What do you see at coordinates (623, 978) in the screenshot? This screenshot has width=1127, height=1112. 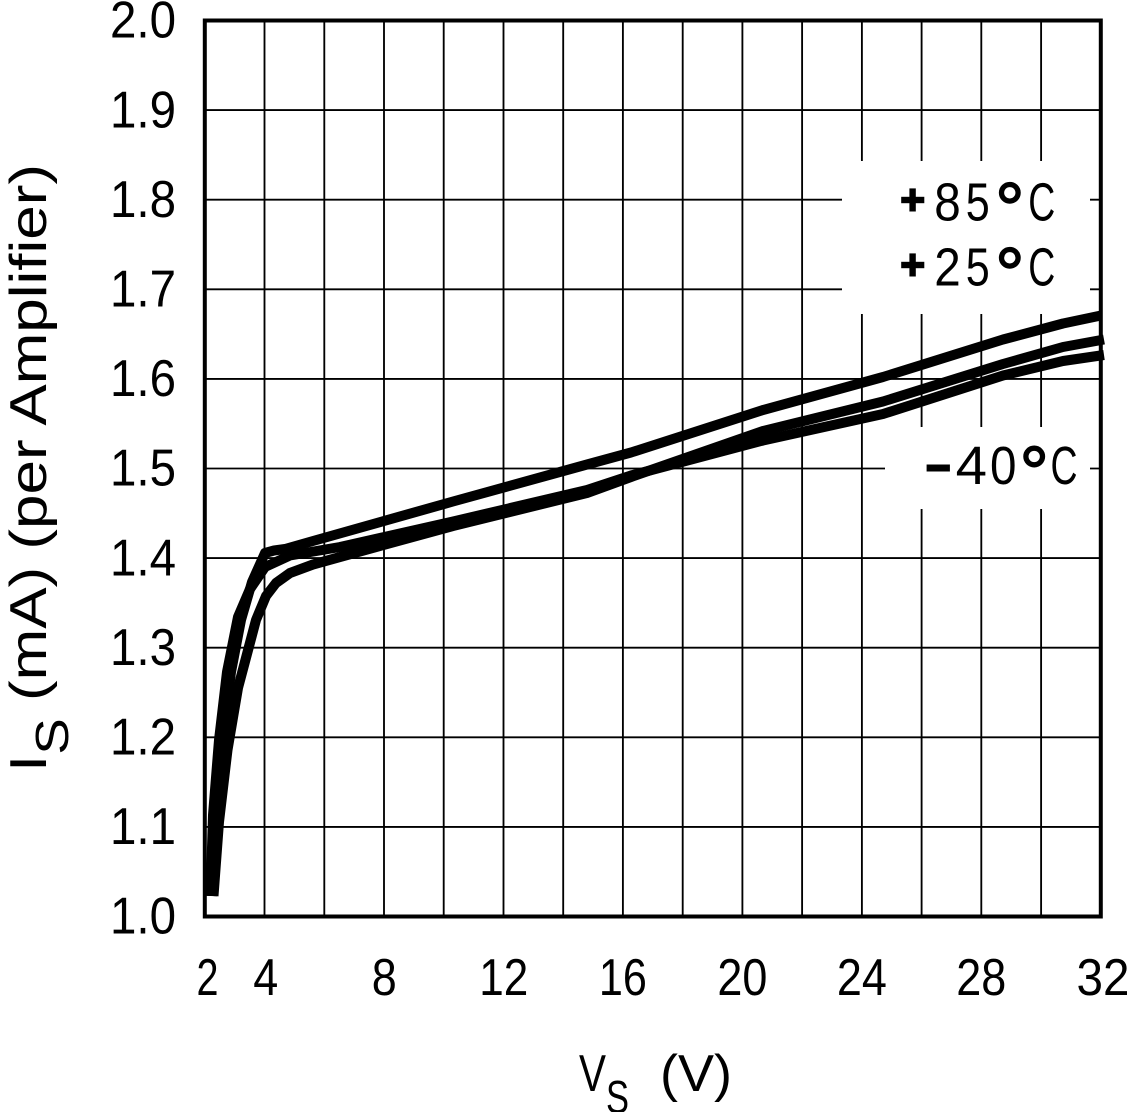 I see `svg-text: 16` at bounding box center [623, 978].